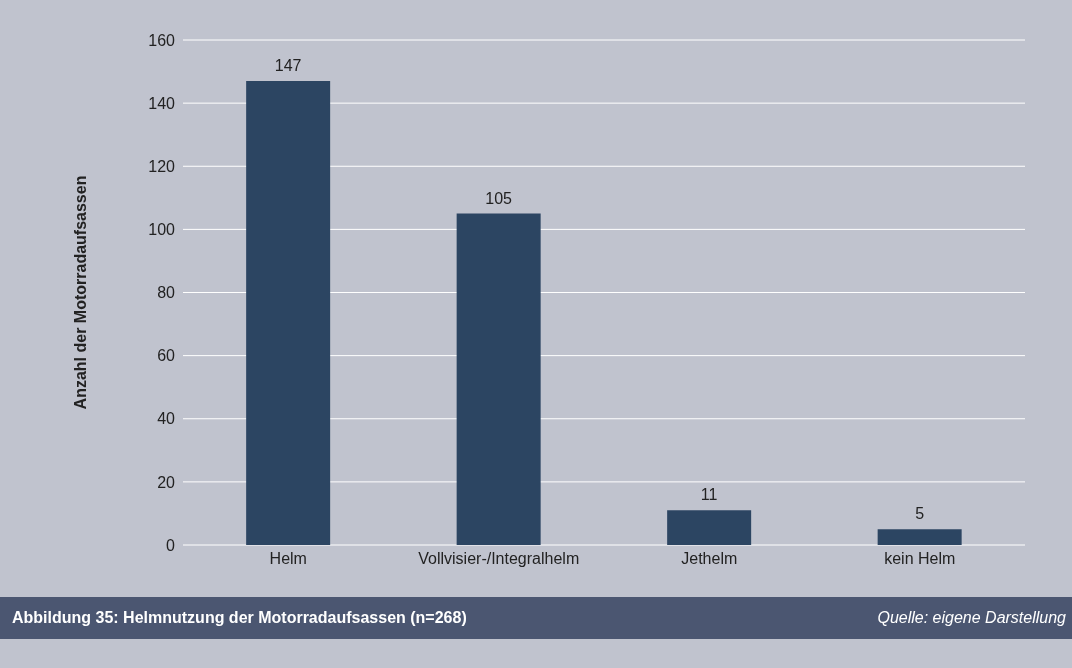 The height and width of the screenshot is (668, 1072). What do you see at coordinates (920, 559) in the screenshot?
I see `x-tick-label: kein Helm` at bounding box center [920, 559].